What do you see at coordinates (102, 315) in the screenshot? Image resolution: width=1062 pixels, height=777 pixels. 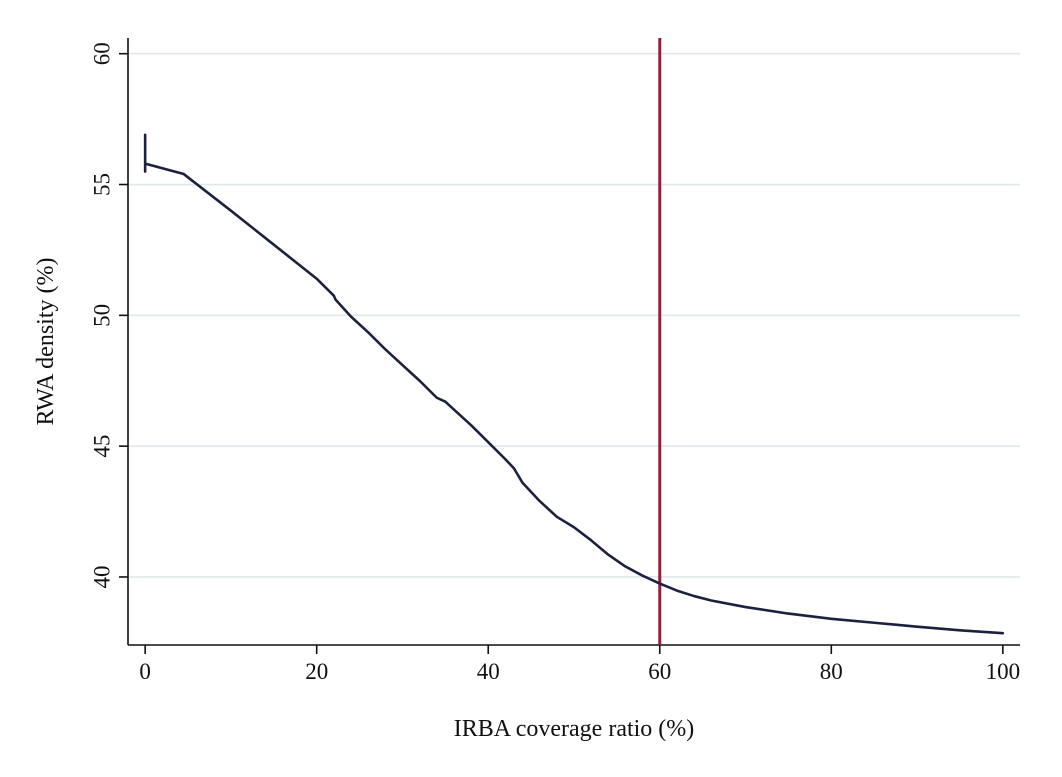 I see `y-tick-label-50: 50` at bounding box center [102, 315].